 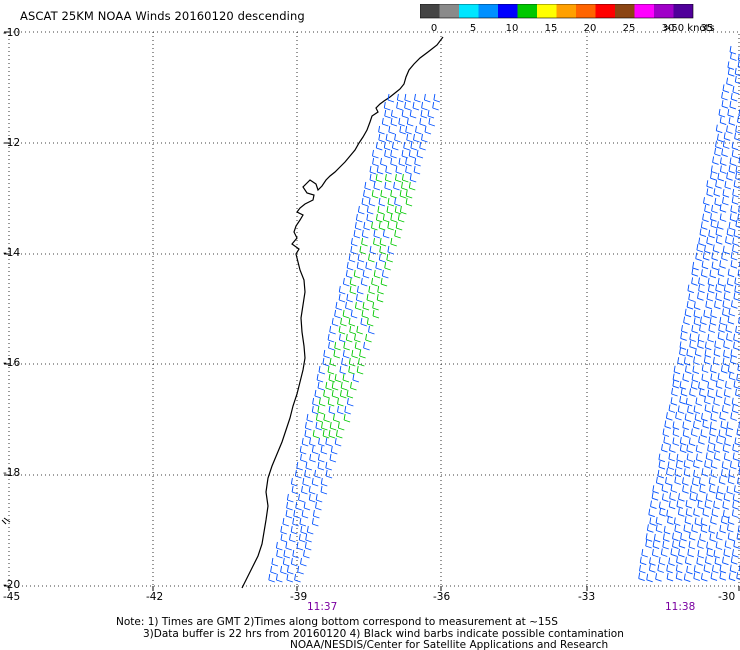 What do you see at coordinates (473, 28) in the screenshot?
I see `legend-label: 5` at bounding box center [473, 28].